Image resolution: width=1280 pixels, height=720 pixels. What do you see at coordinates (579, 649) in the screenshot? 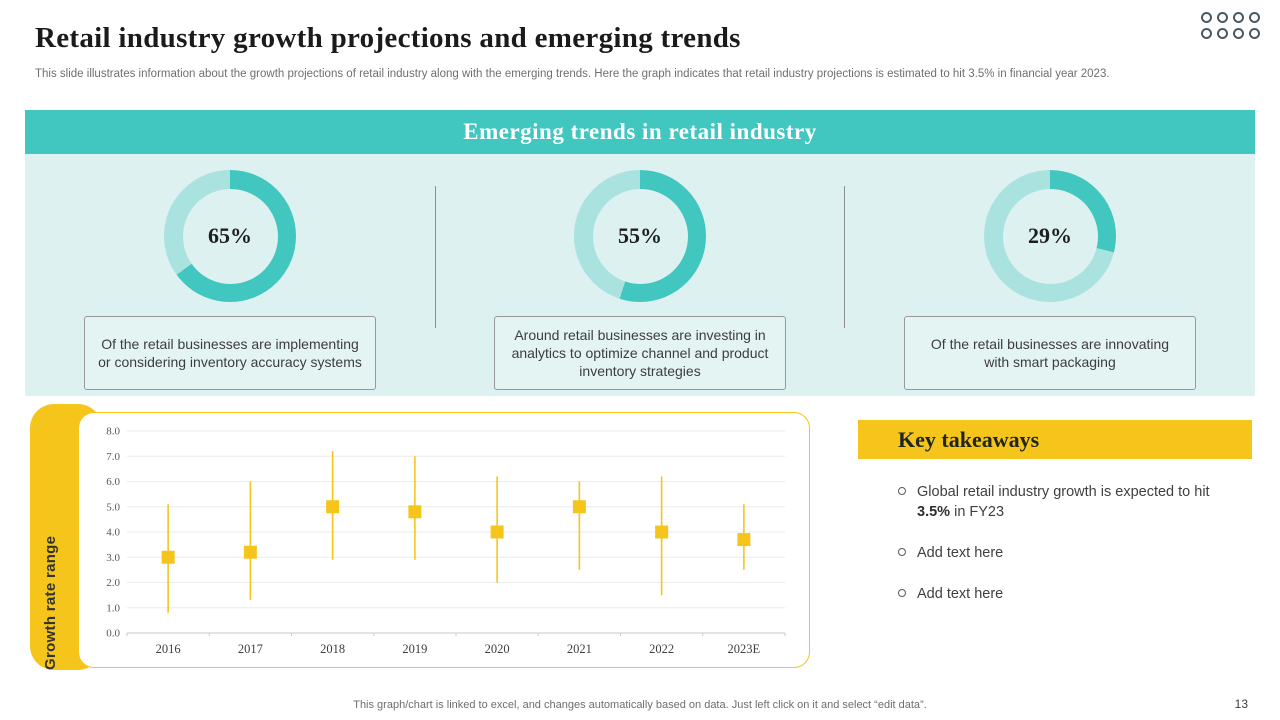
I see `svg-text: 2021` at bounding box center [579, 649].